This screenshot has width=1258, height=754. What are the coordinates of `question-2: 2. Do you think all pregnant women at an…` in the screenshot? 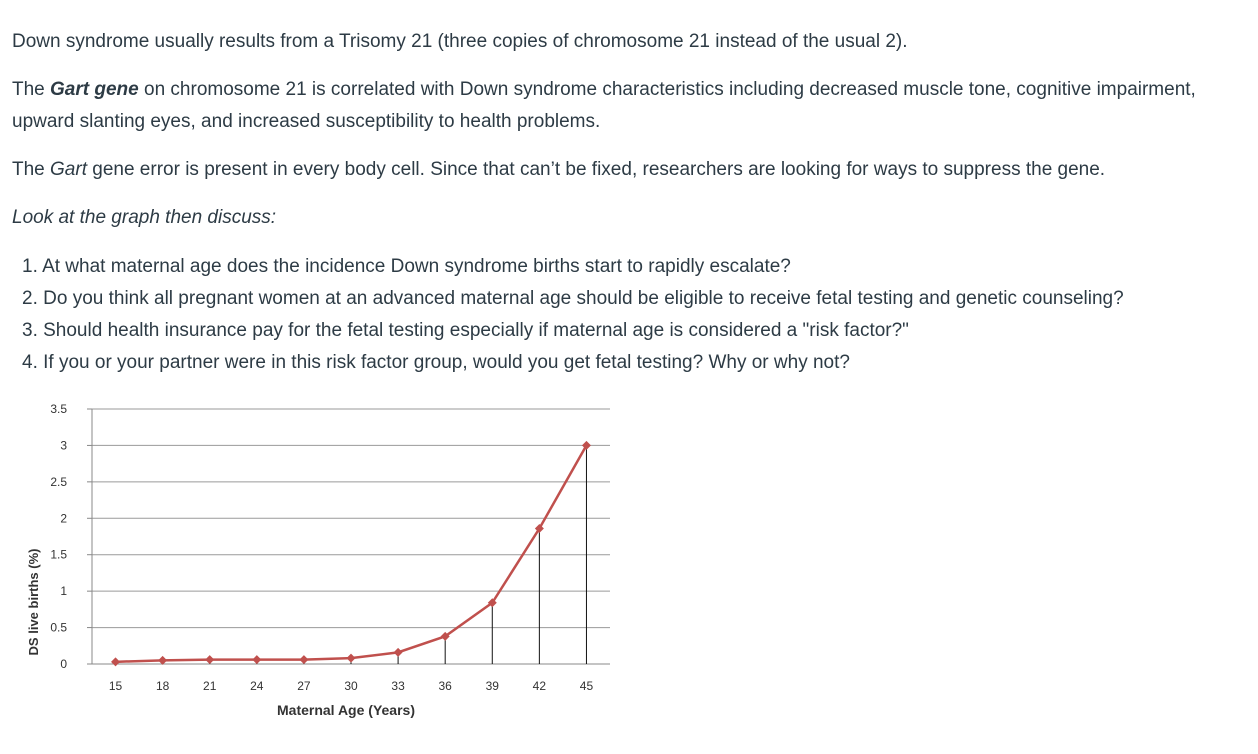 It's located at (573, 298).